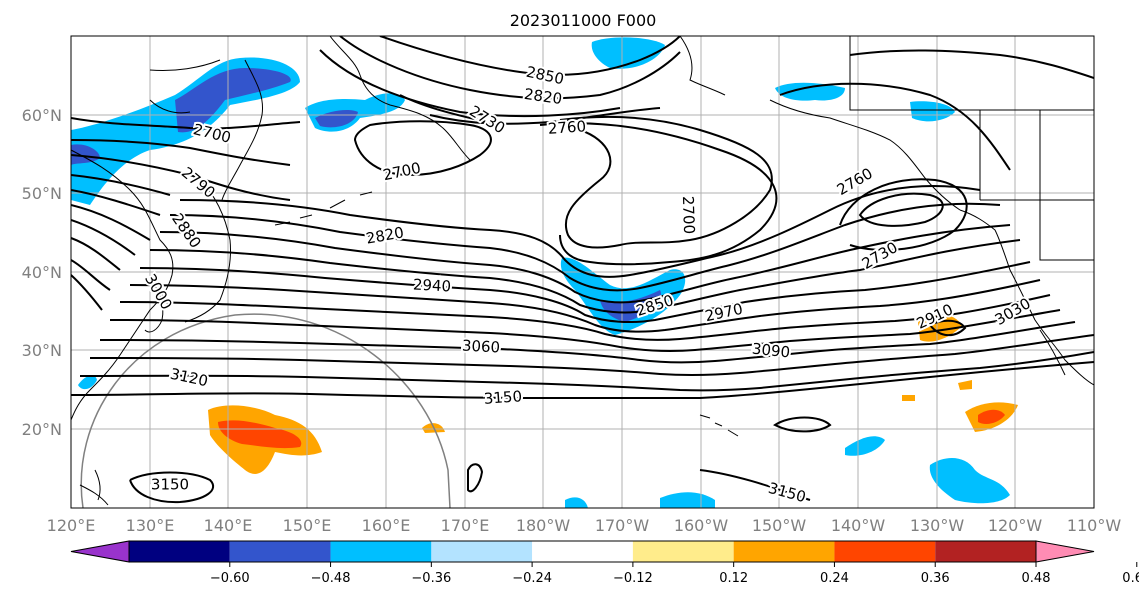 The image size is (1139, 601). Describe the element at coordinates (858, 525) in the screenshot. I see `lon-label-140w: 140°W` at that location.